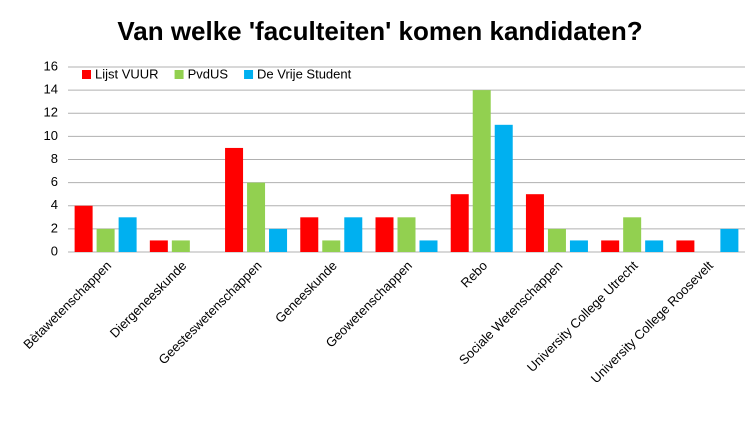 The width and height of the screenshot is (750, 422). I want to click on legend-label: De Vrije Student, so click(304, 73).